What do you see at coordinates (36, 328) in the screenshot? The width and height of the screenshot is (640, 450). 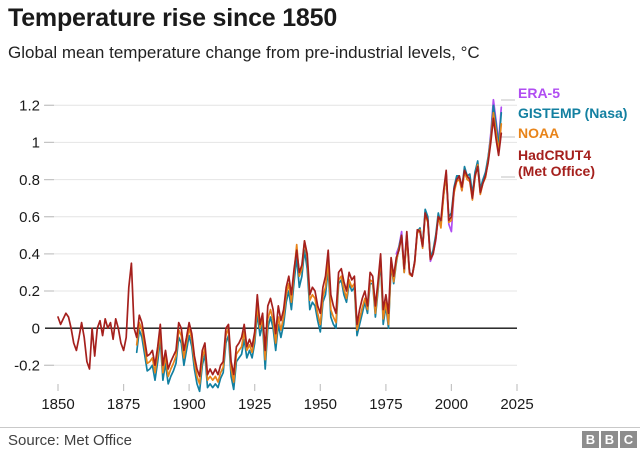 I see `svg-text: 0` at bounding box center [36, 328].